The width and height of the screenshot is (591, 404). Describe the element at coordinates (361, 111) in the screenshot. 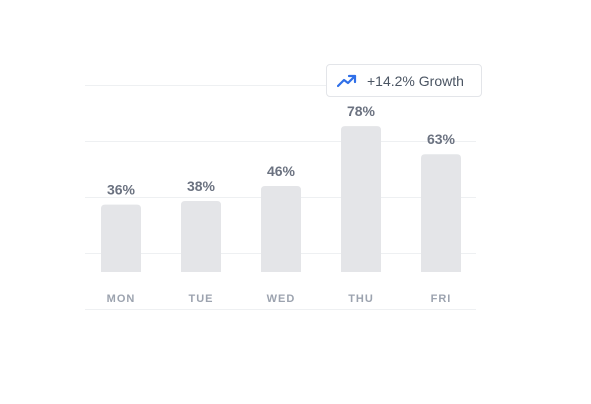

I see `value-label-thu: 78%` at that location.